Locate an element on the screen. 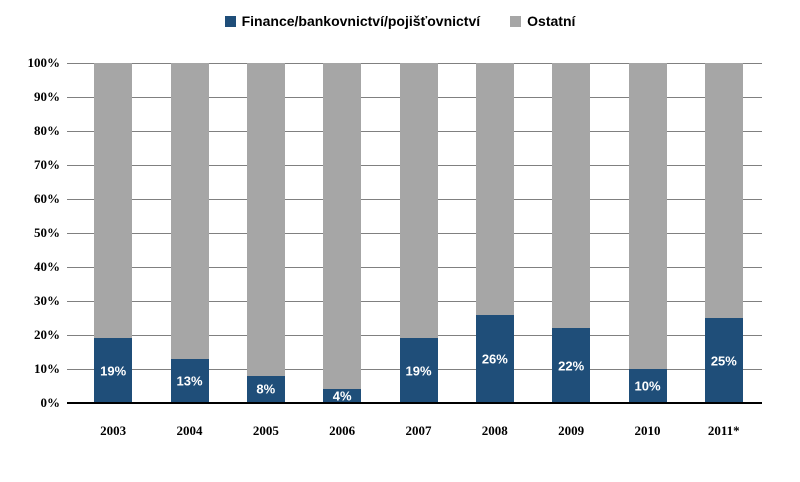 Image resolution: width=800 pixels, height=482 pixels. bar-segment-finance: 25% is located at coordinates (723, 360).